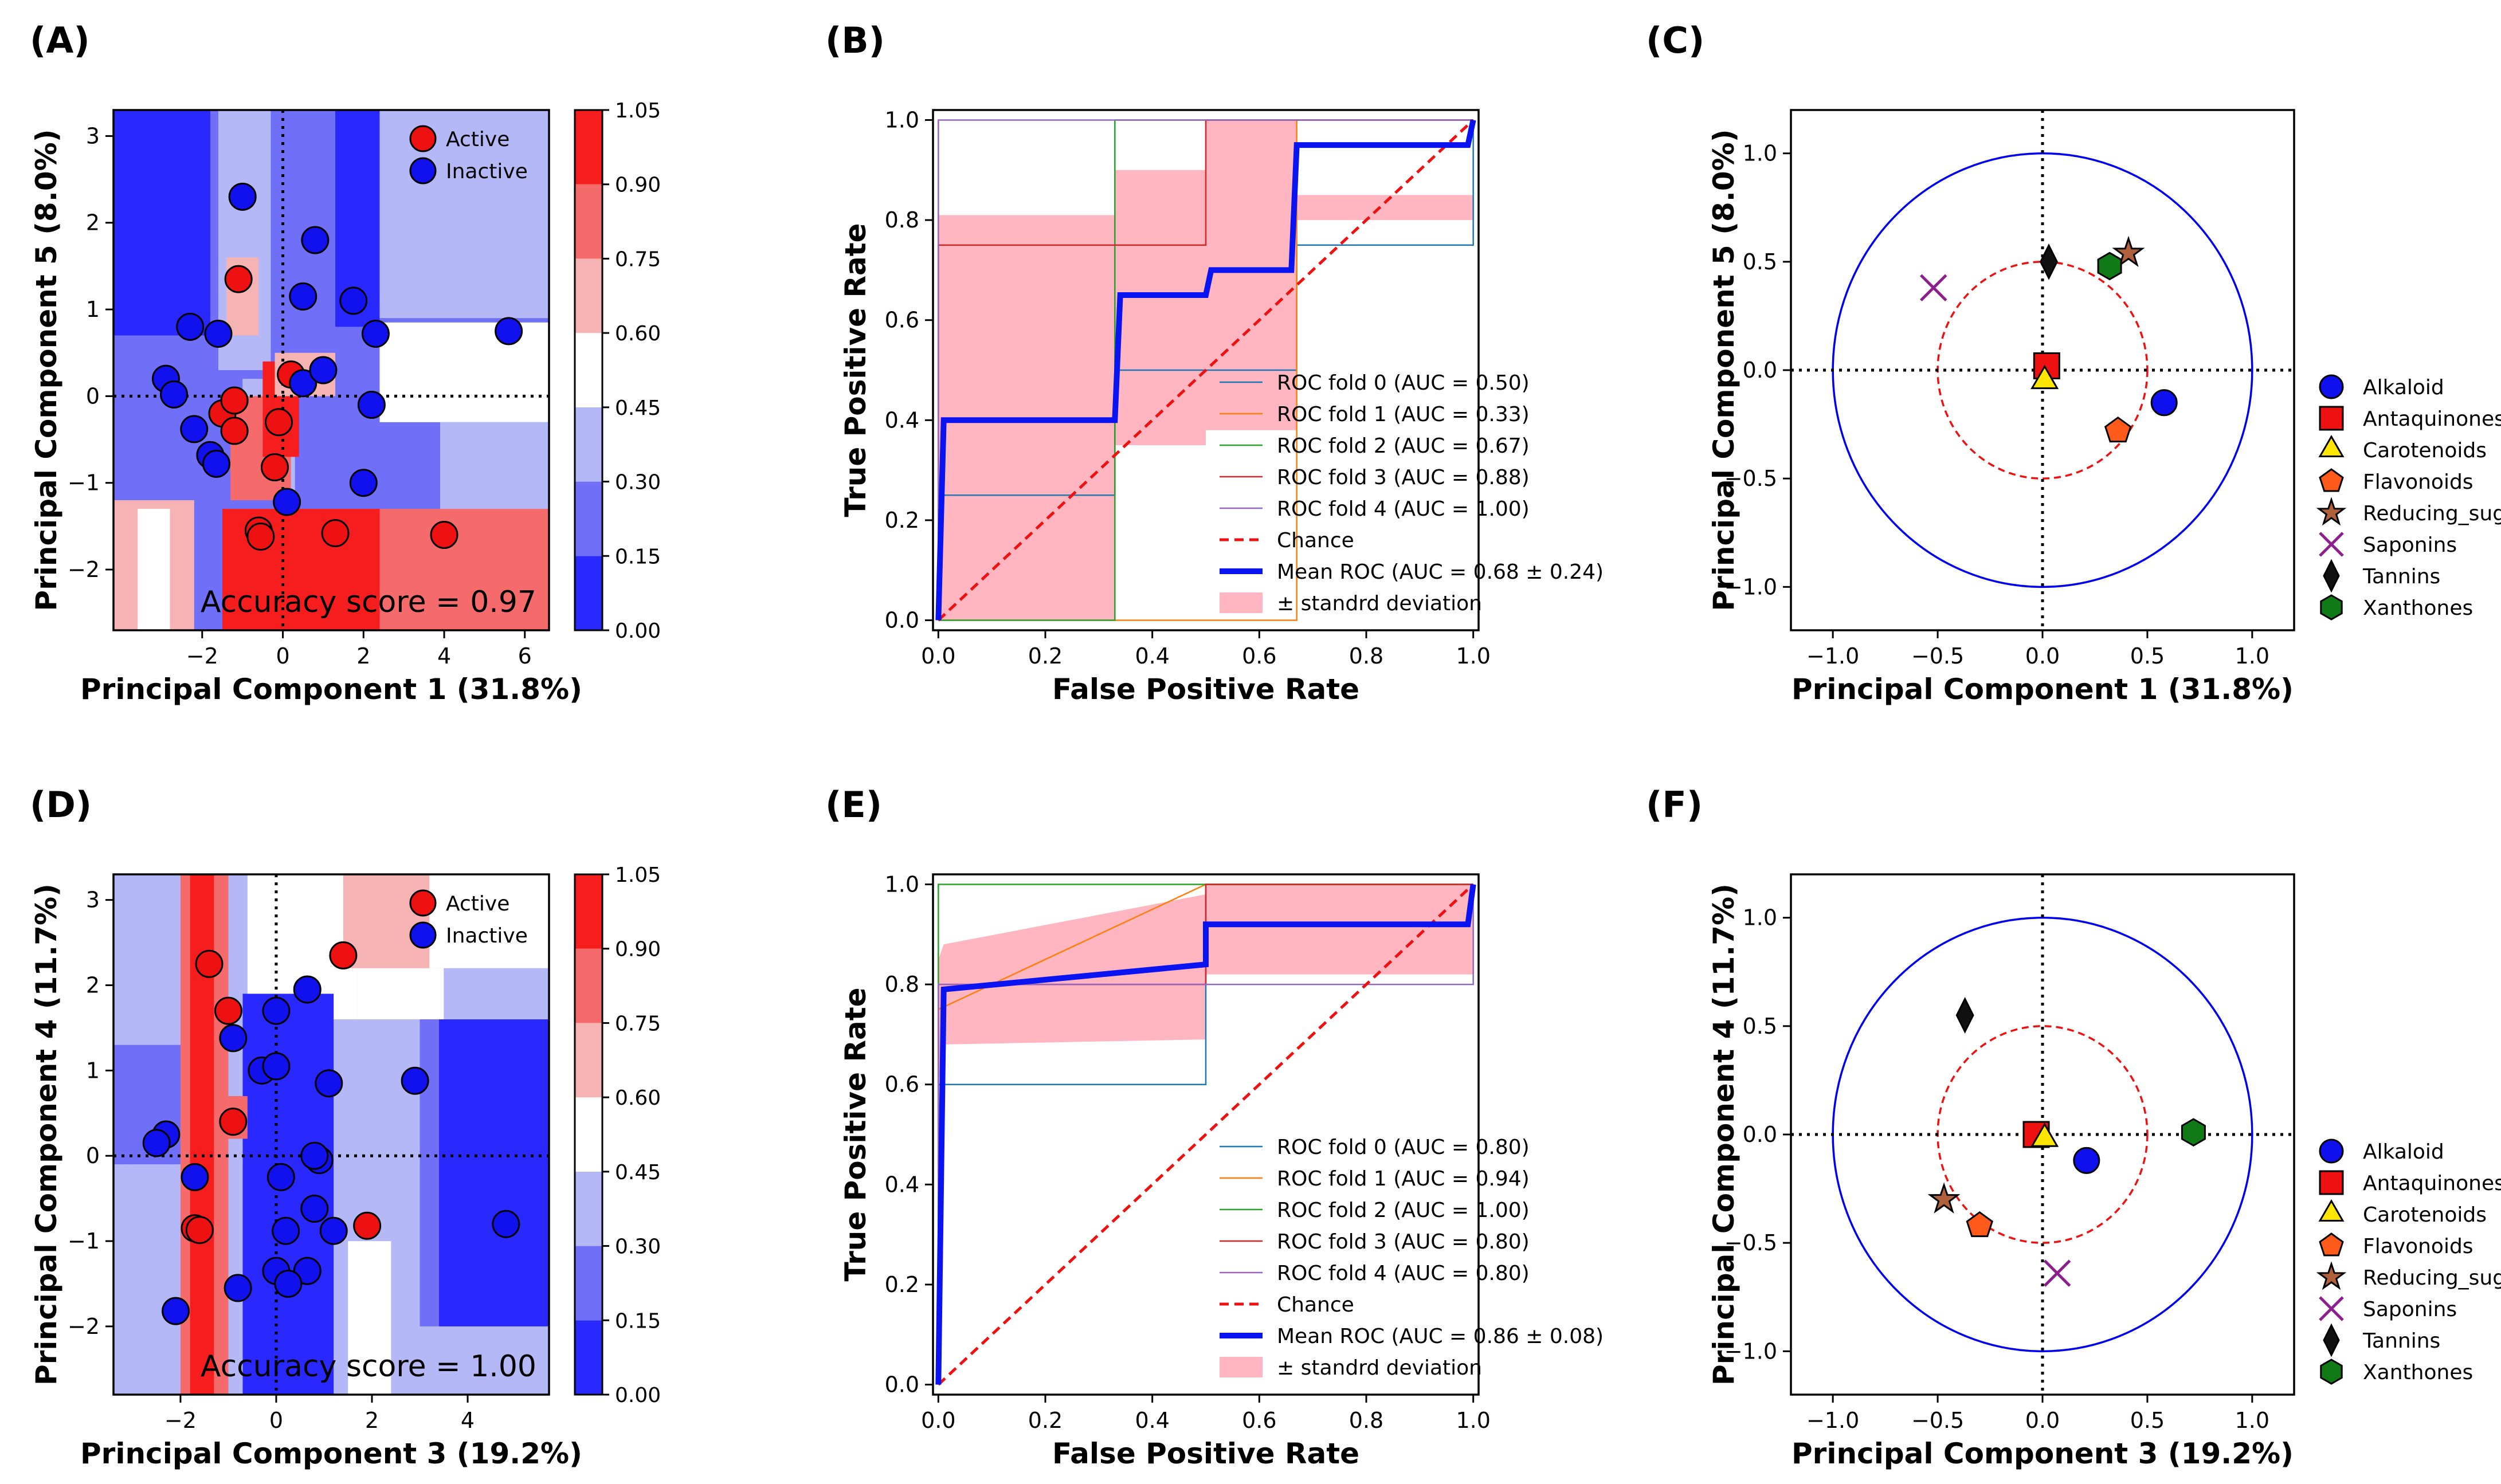 This screenshot has height=1484, width=2501. Describe the element at coordinates (84, 1326) in the screenshot. I see `y-tick-label: −2` at that location.